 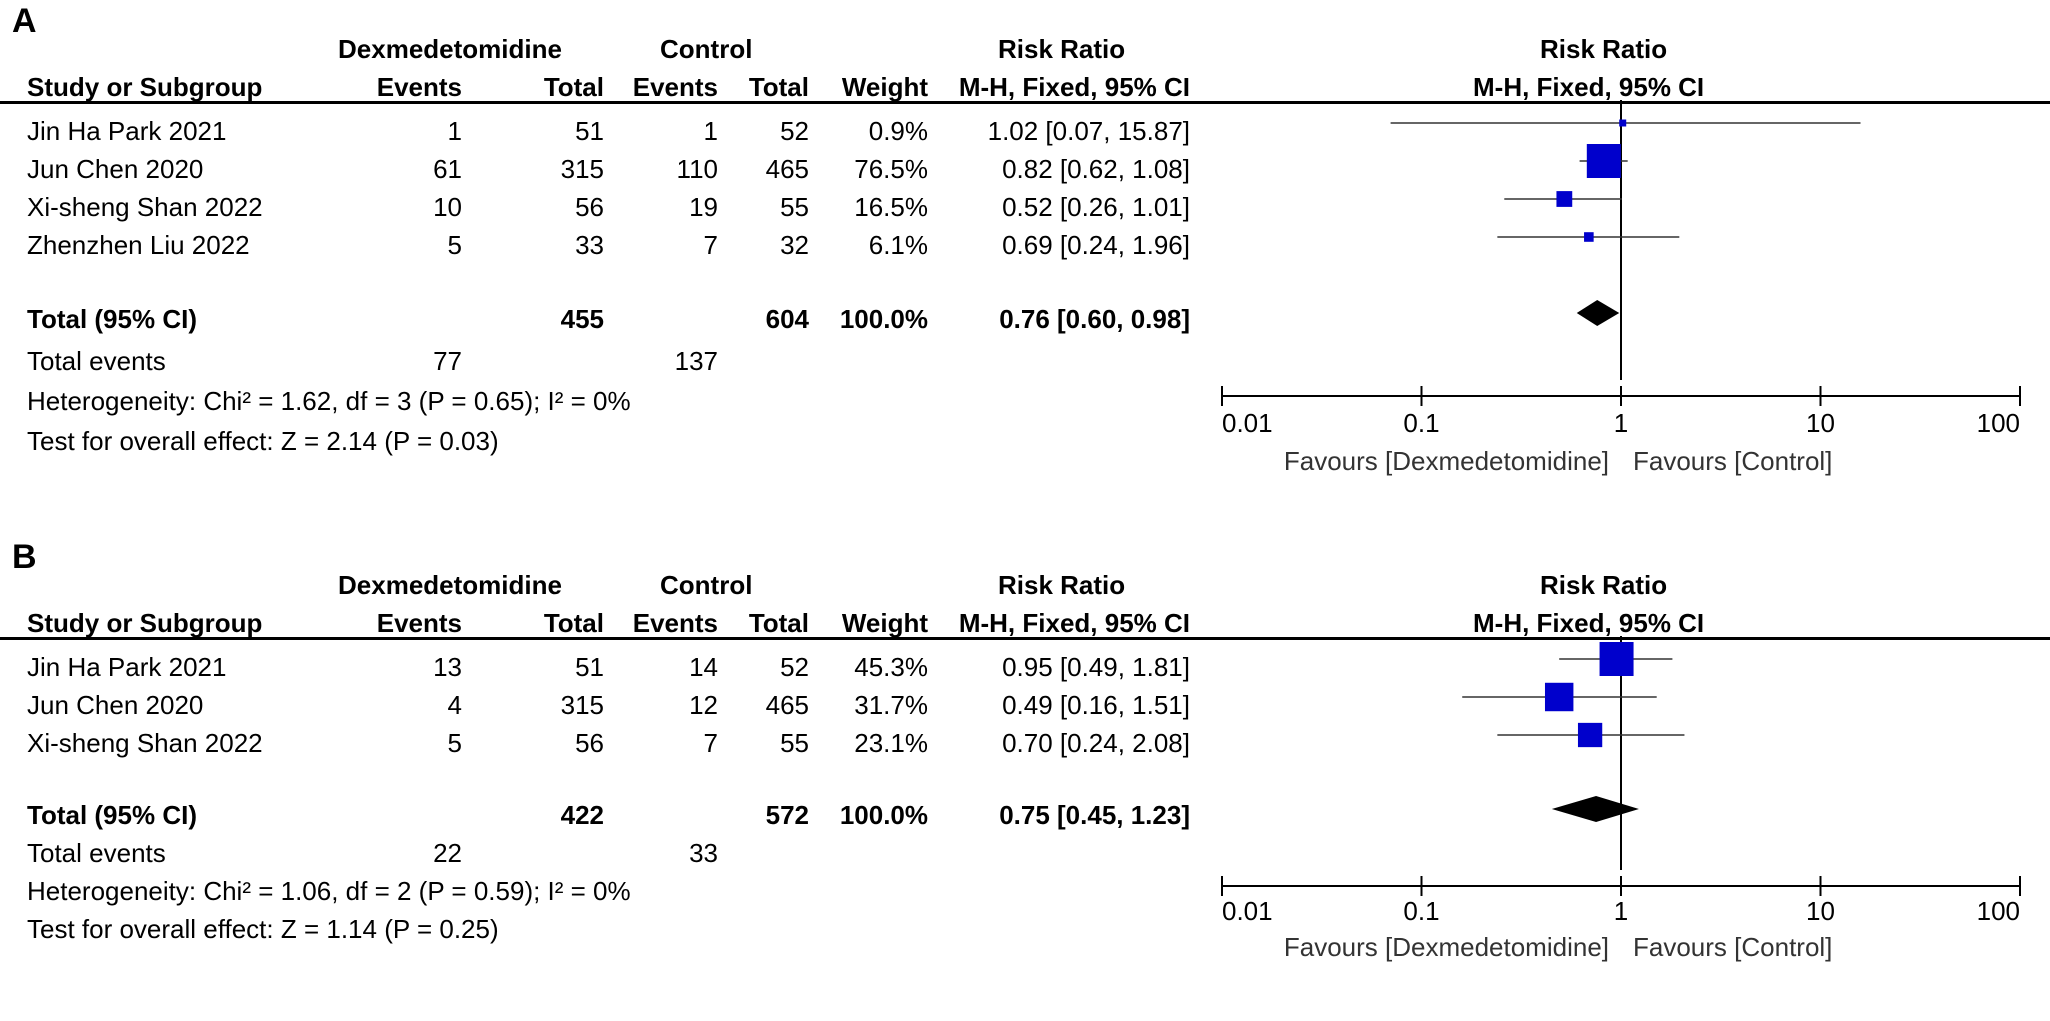 I want to click on risk-ratio-ci: 0.52 [0.26, 1.01], so click(x=1096, y=207).